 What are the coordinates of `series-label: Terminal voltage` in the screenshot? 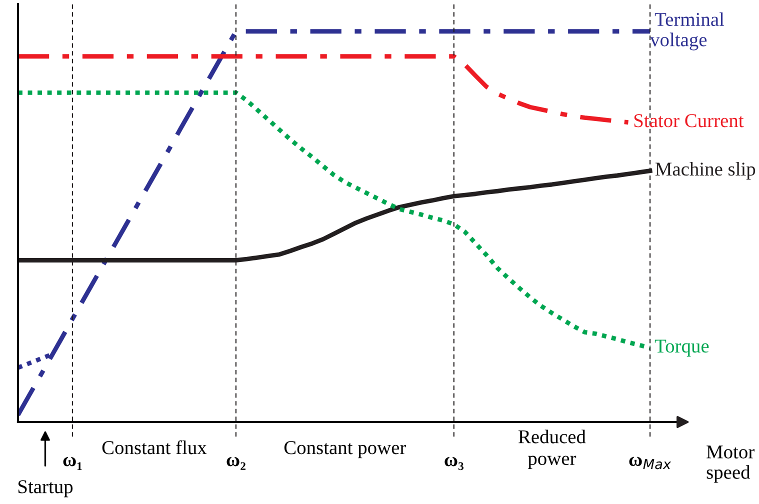 It's located at (687, 31).